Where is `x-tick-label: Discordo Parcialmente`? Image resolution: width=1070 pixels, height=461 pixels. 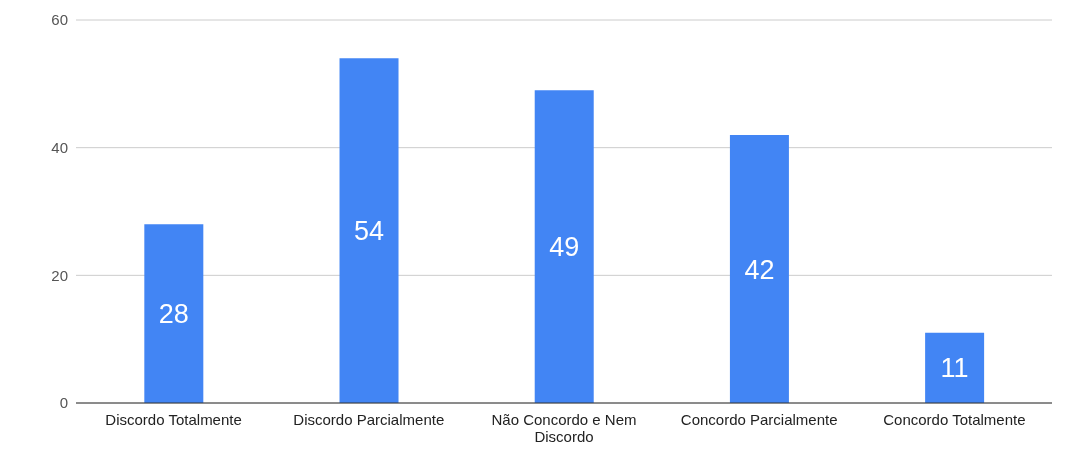
x-tick-label: Discordo Parcialmente is located at coordinates (369, 419).